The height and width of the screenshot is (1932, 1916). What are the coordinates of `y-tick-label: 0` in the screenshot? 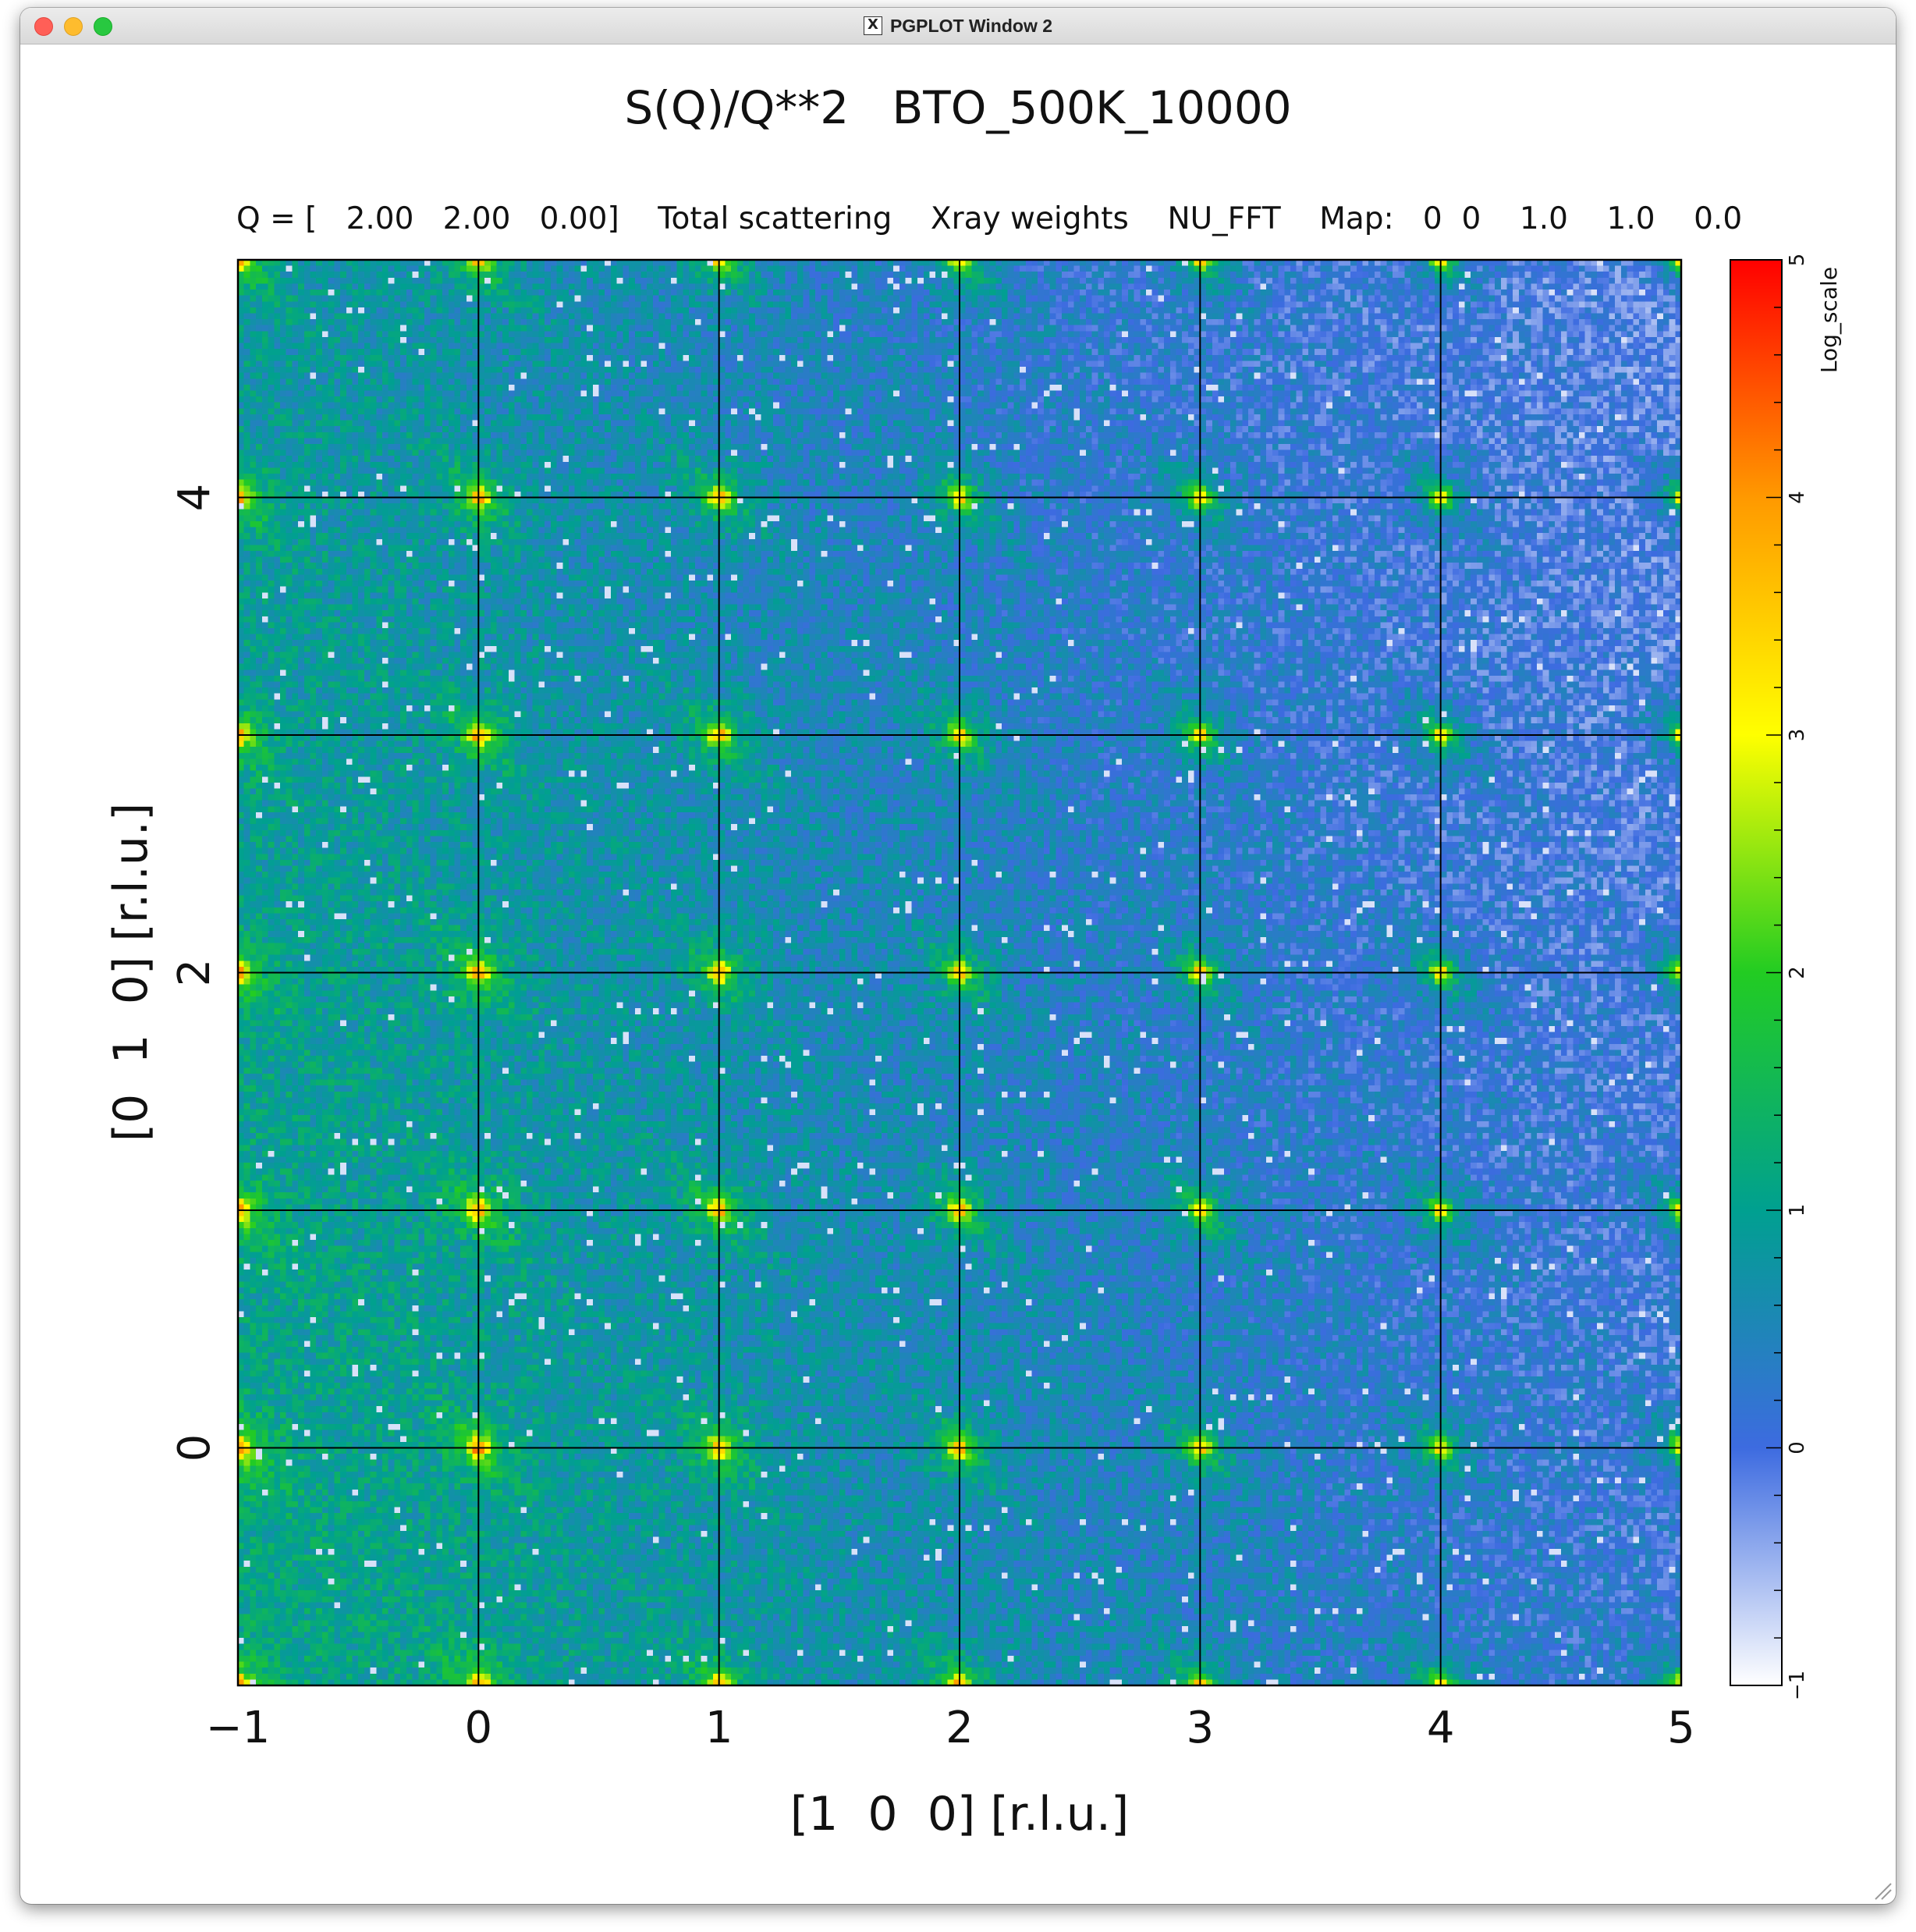 It's located at (194, 1448).